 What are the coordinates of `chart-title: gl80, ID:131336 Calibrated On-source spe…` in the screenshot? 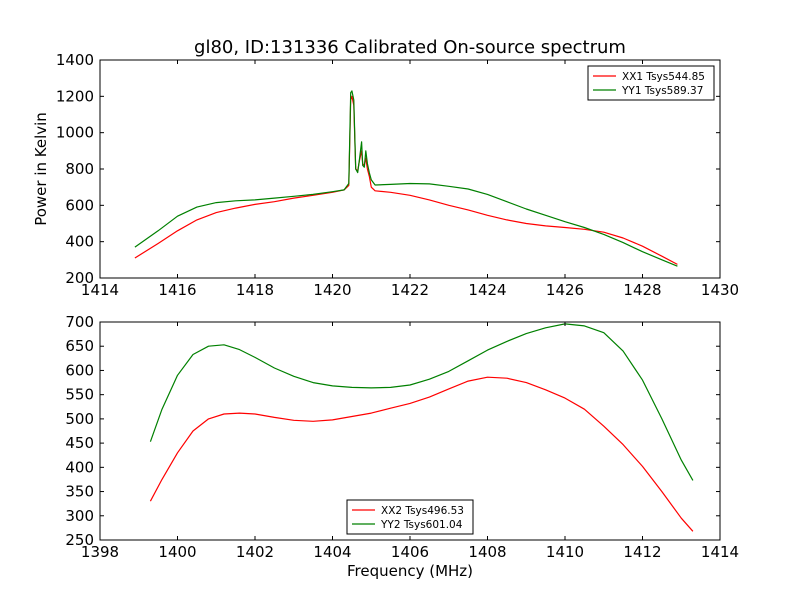 It's located at (410, 47).